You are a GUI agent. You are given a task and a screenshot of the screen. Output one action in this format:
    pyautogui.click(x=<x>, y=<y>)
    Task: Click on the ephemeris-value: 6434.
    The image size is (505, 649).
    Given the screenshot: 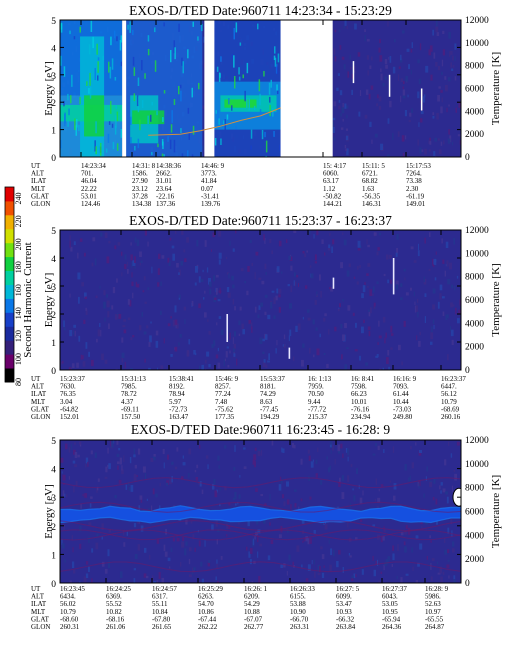 What is the action you would take?
    pyautogui.click(x=68, y=597)
    